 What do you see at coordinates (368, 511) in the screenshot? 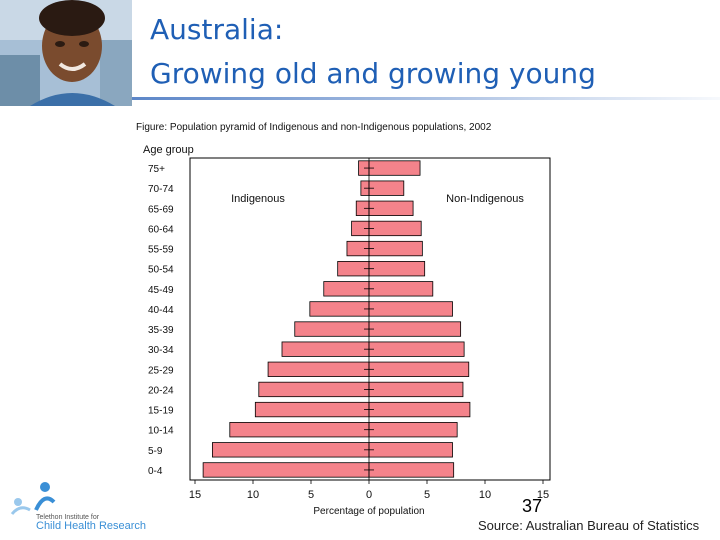
I see `x-axis-title: Percentage of population` at bounding box center [368, 511].